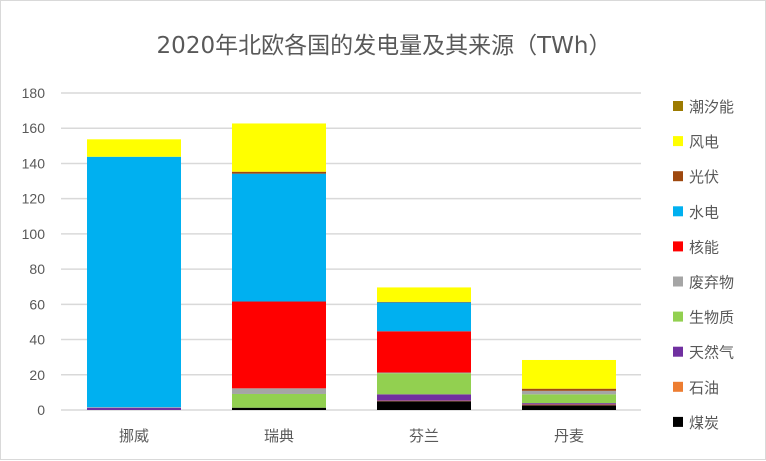  I want to click on bar-segment-瑞典-核能, so click(279, 345).